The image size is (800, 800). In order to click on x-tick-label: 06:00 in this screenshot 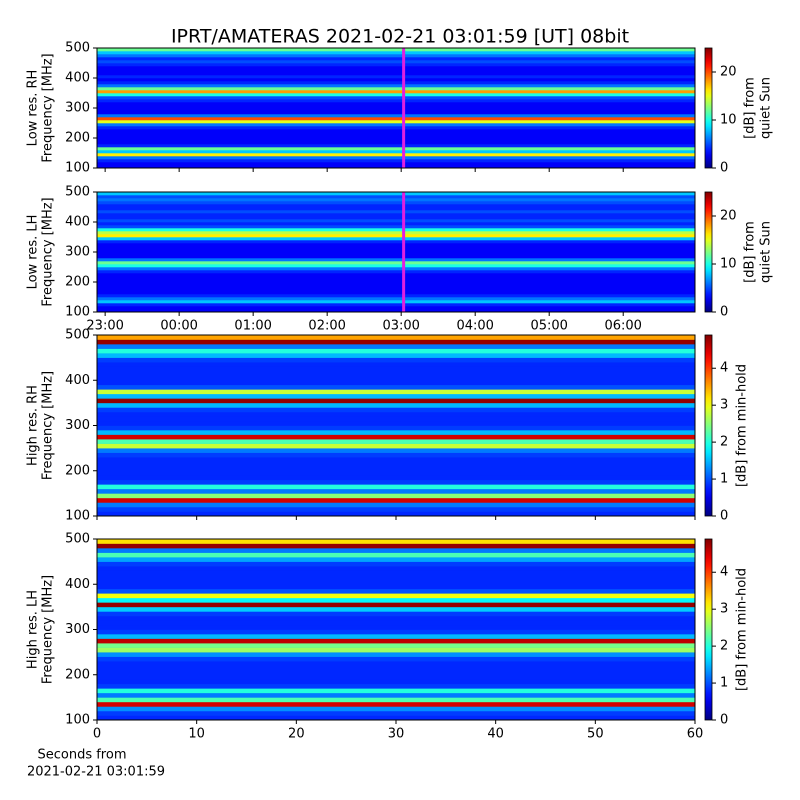, I will do `click(622, 326)`.